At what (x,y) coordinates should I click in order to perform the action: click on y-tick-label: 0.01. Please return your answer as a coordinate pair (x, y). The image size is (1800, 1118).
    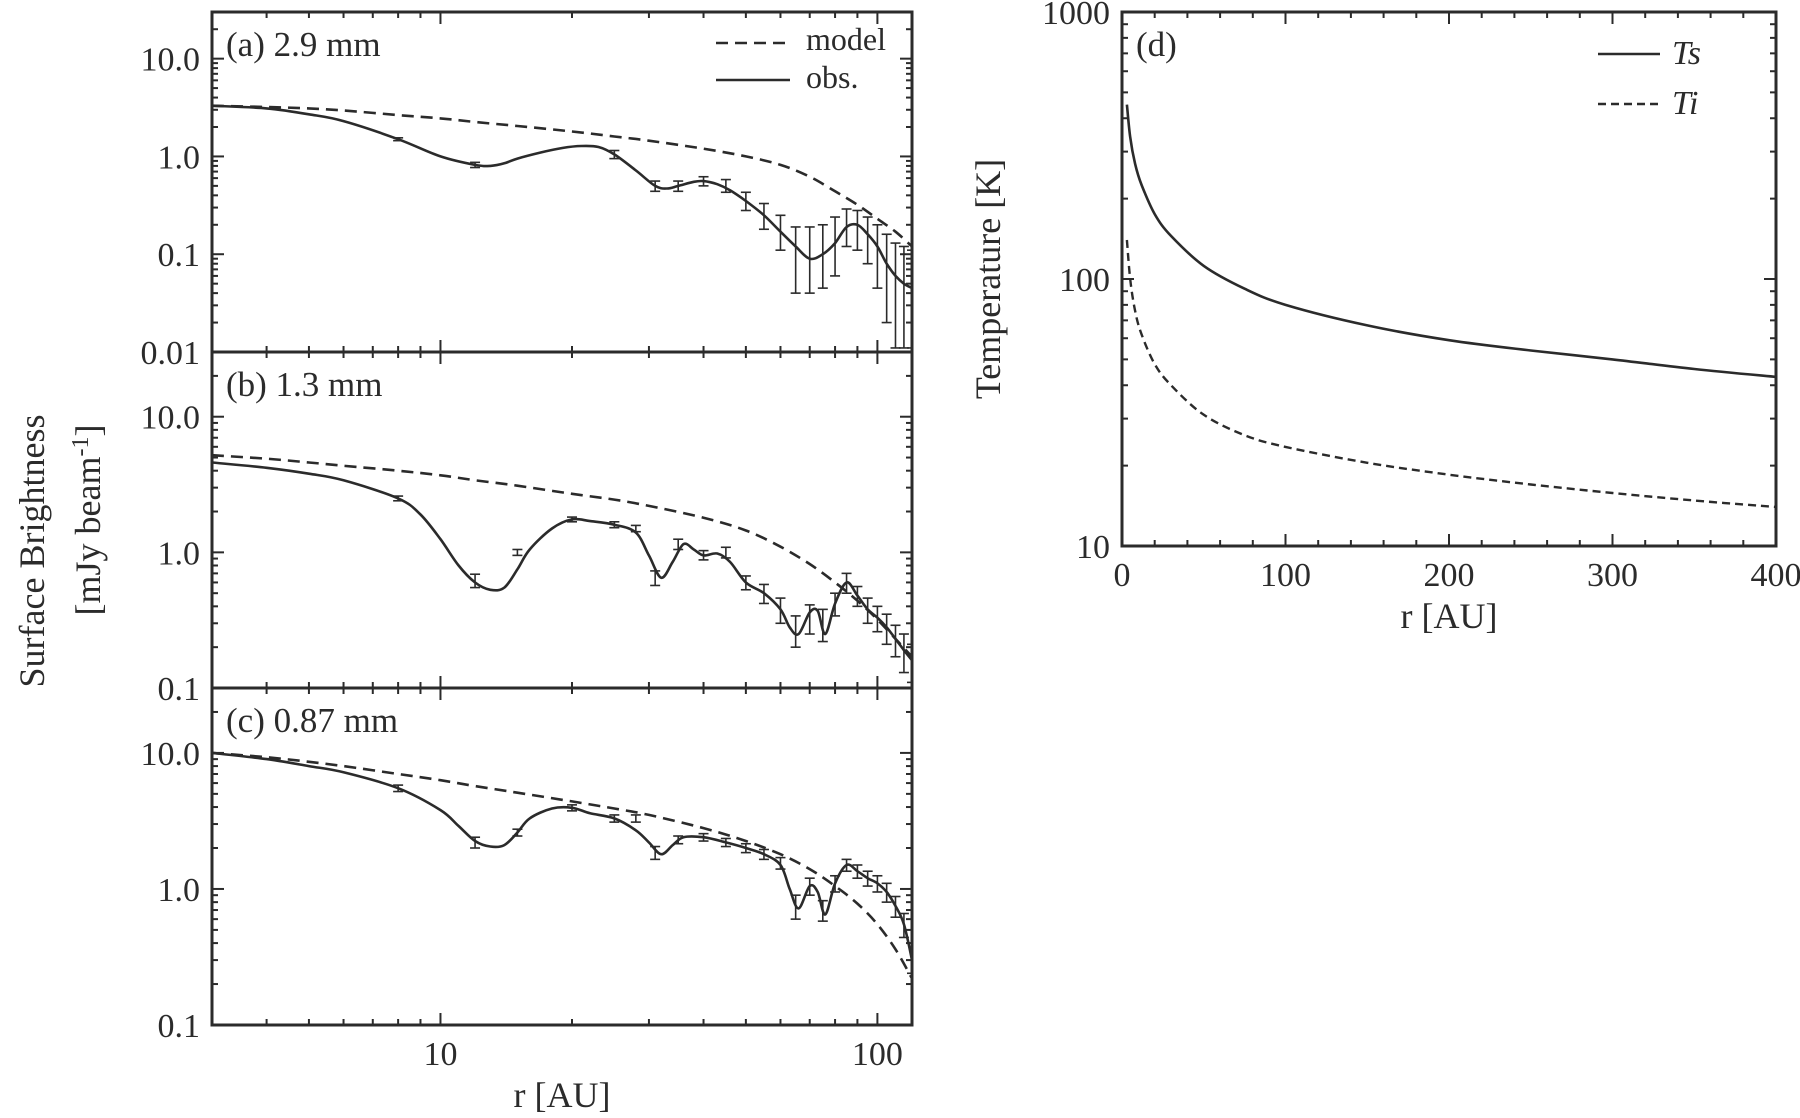
    Looking at the image, I should click on (171, 353).